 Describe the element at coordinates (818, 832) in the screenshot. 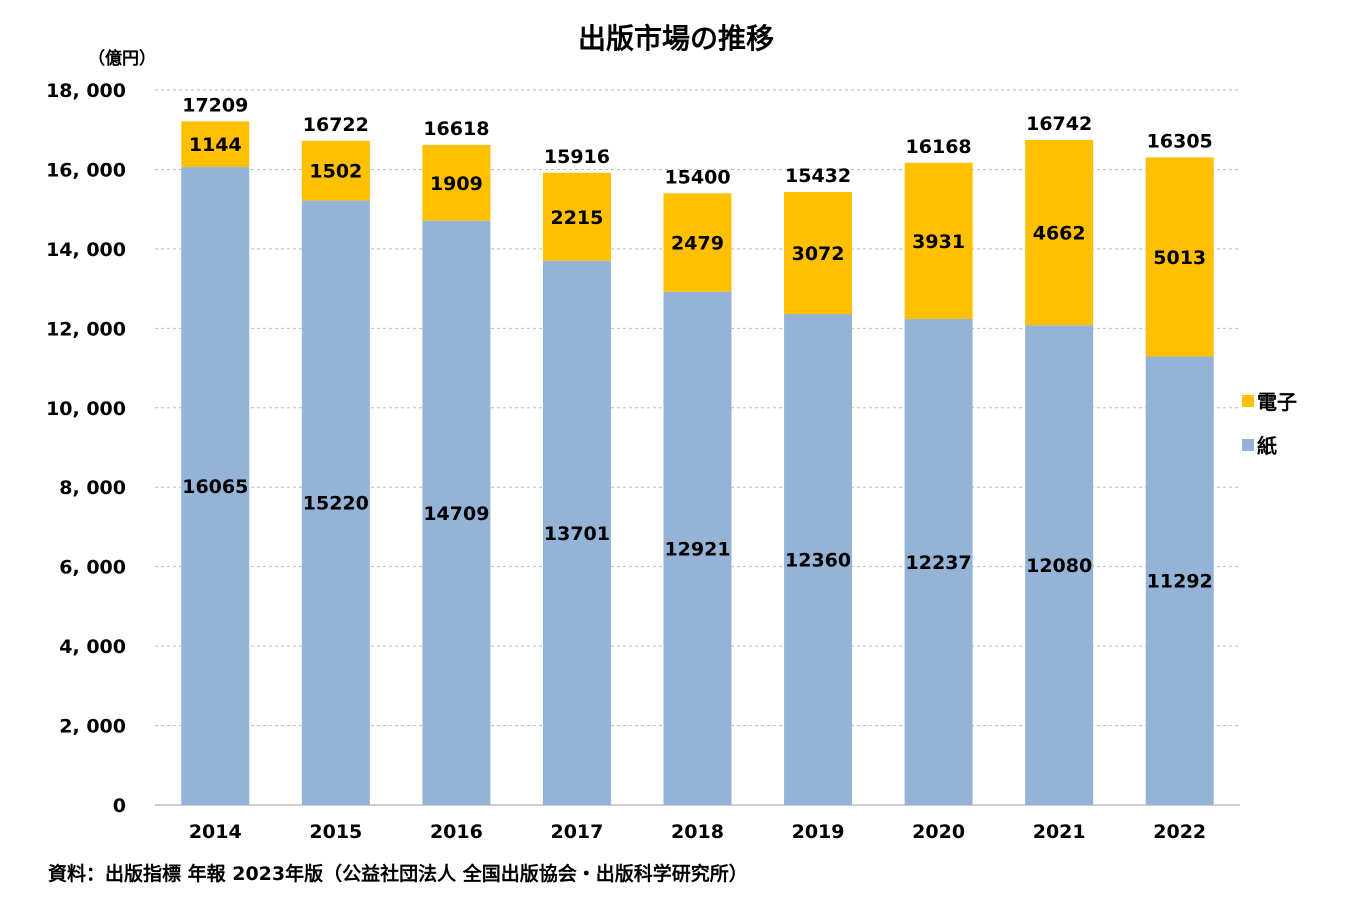

I see `x-tick-label-2019: 2019` at that location.